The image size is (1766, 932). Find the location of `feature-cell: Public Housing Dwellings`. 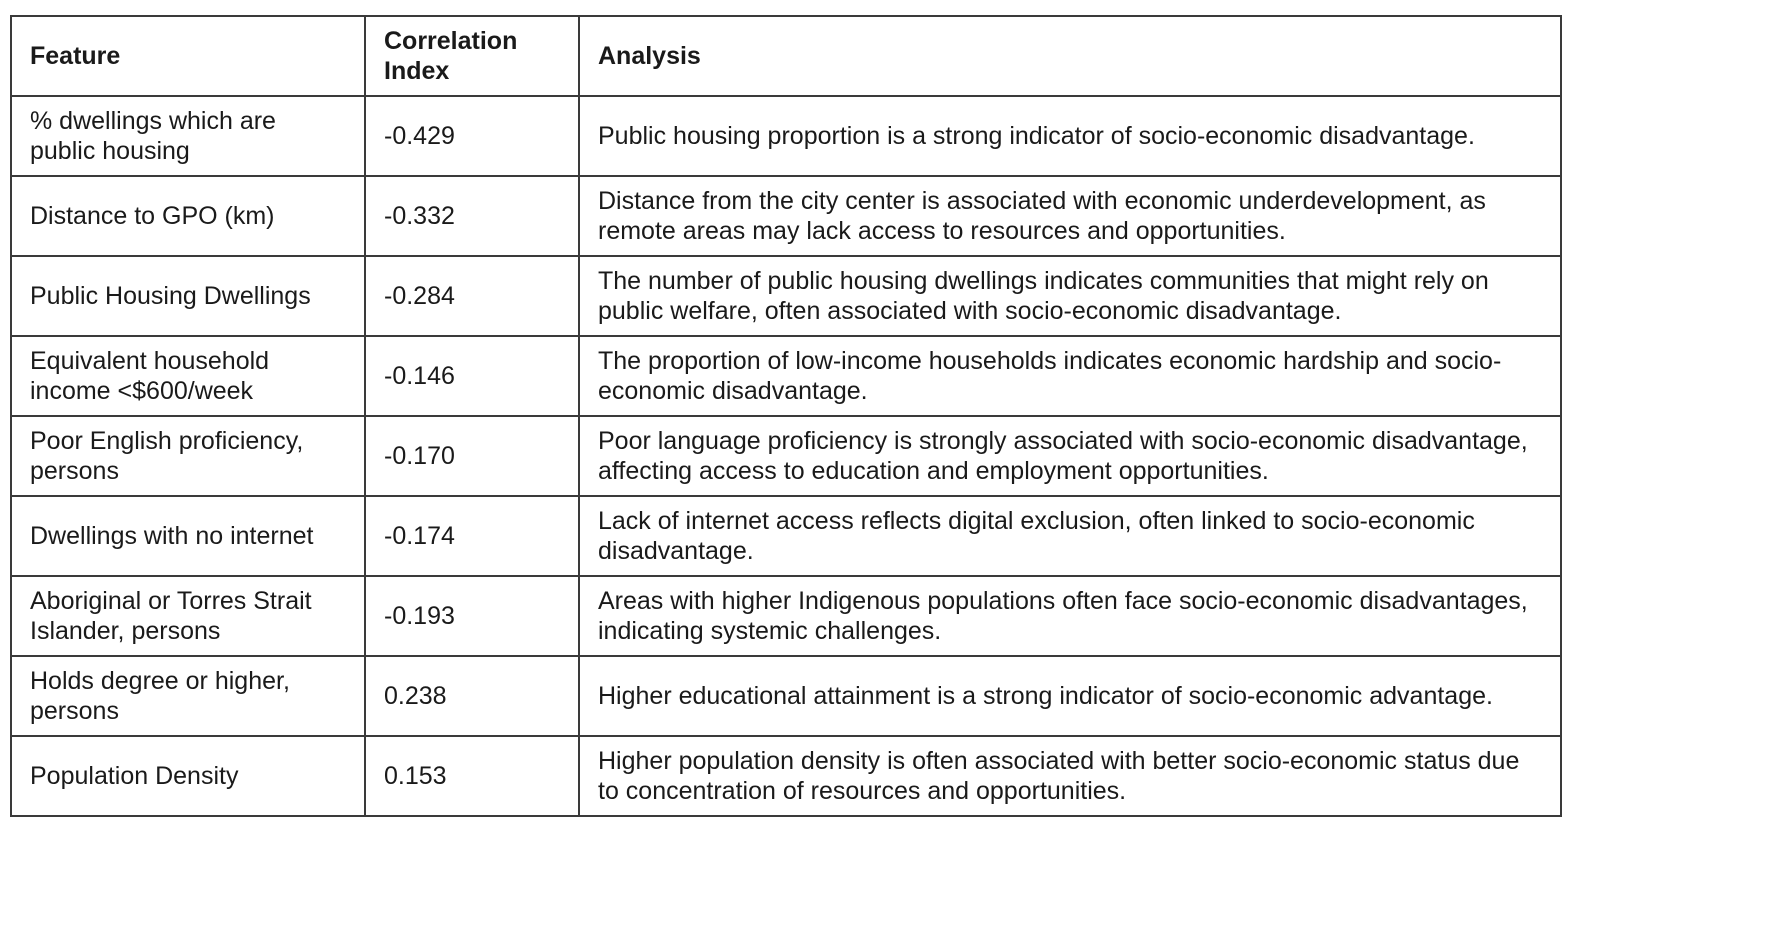

feature-cell: Public Housing Dwellings is located at coordinates (188, 296).